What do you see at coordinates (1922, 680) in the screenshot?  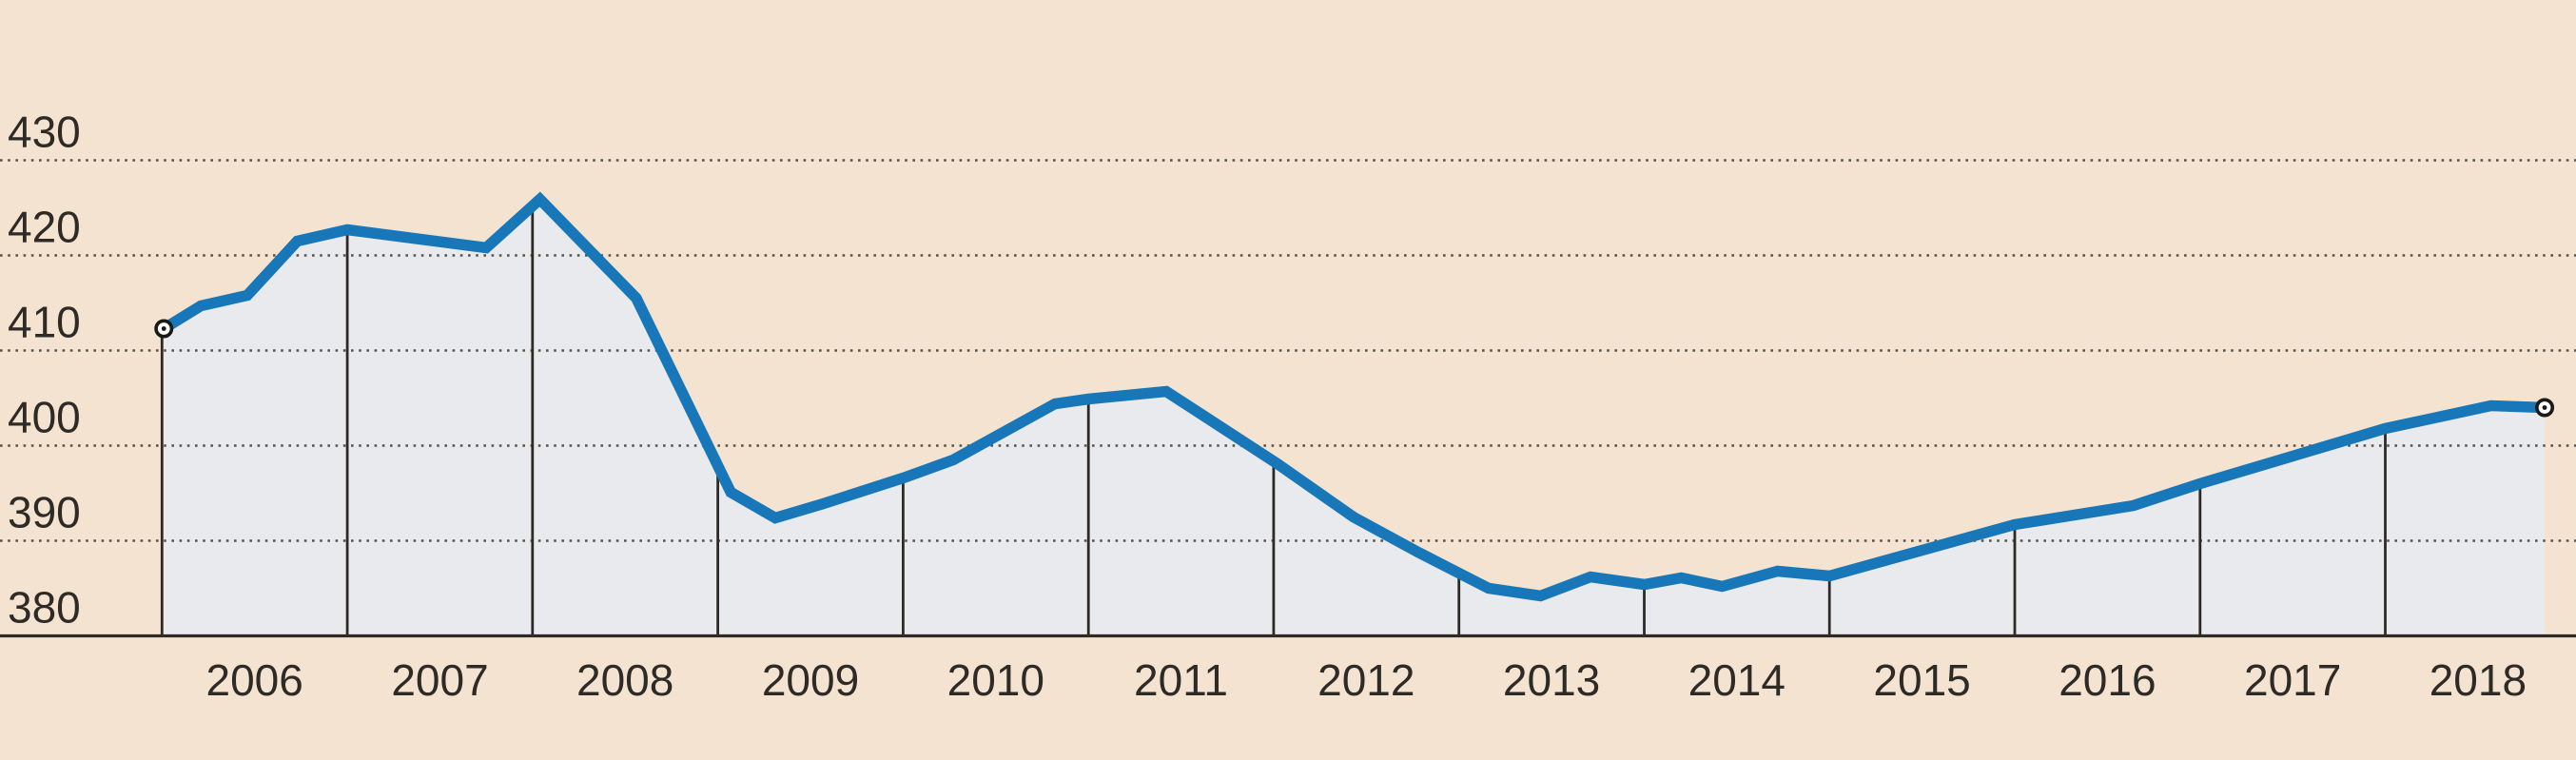 I see `x-axis-label-2015: 2015` at bounding box center [1922, 680].